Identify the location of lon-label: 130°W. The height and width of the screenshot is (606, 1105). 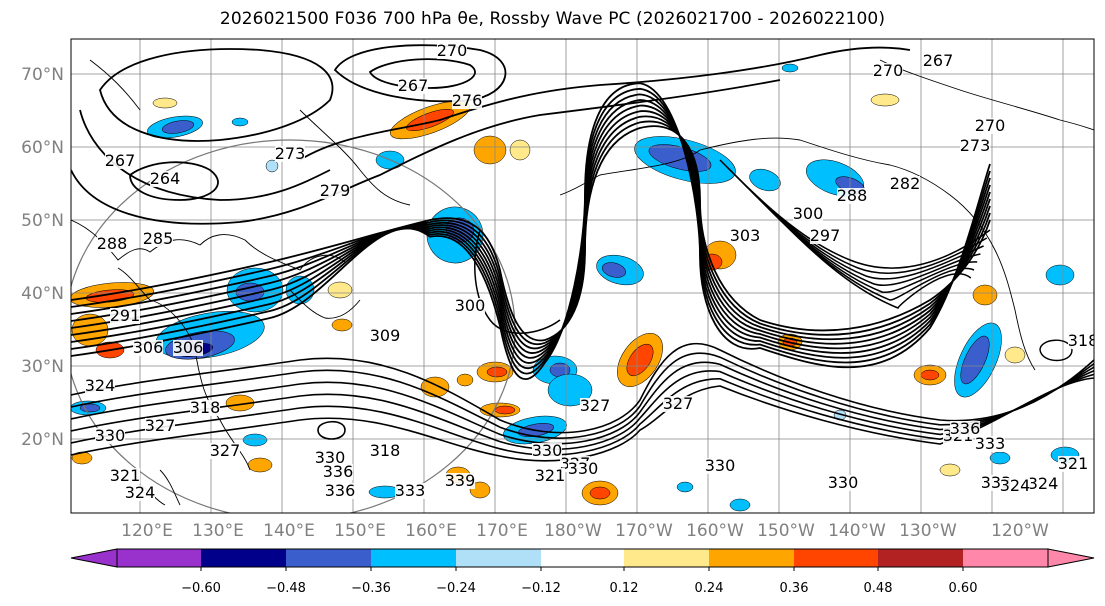
(928, 531).